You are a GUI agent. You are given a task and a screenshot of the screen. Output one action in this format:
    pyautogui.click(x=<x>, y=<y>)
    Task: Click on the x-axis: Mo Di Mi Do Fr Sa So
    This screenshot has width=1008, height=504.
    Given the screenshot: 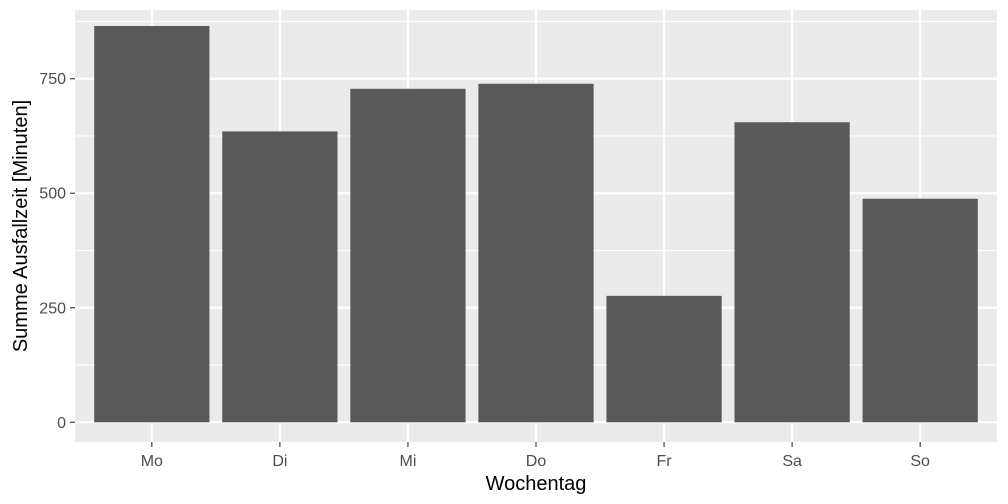 What is the action you would take?
    pyautogui.click(x=535, y=456)
    